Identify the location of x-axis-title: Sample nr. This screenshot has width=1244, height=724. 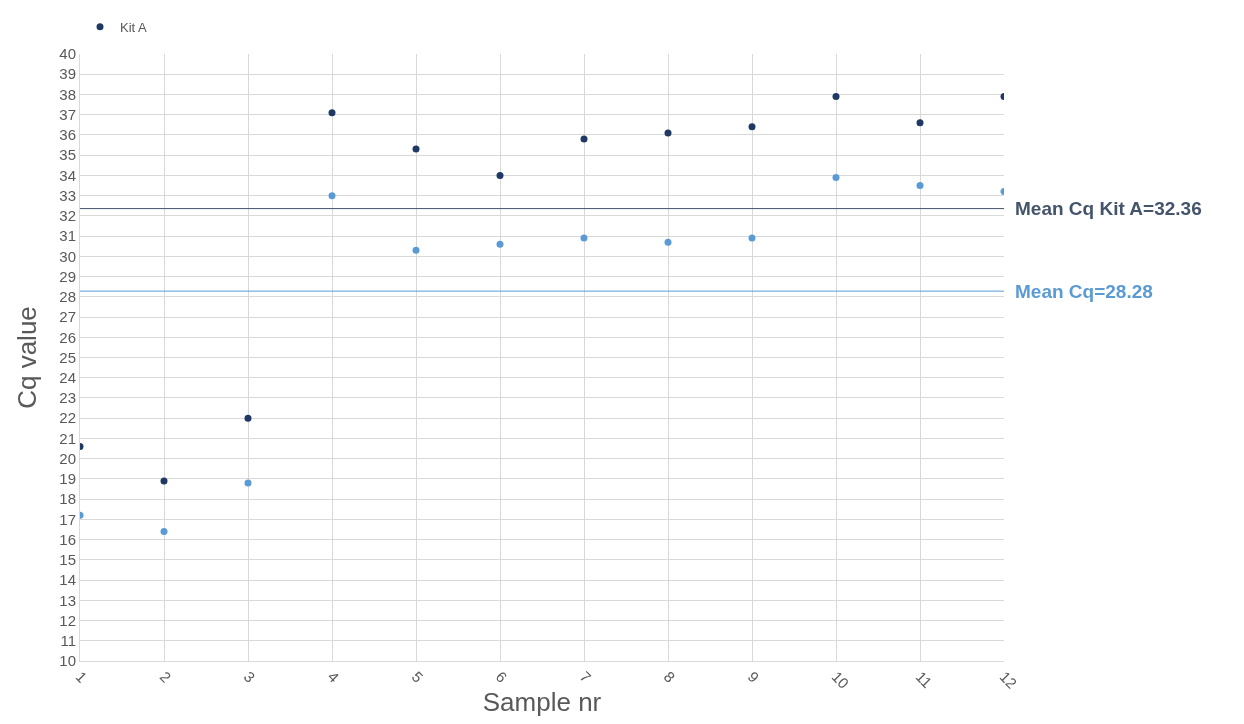
(542, 702).